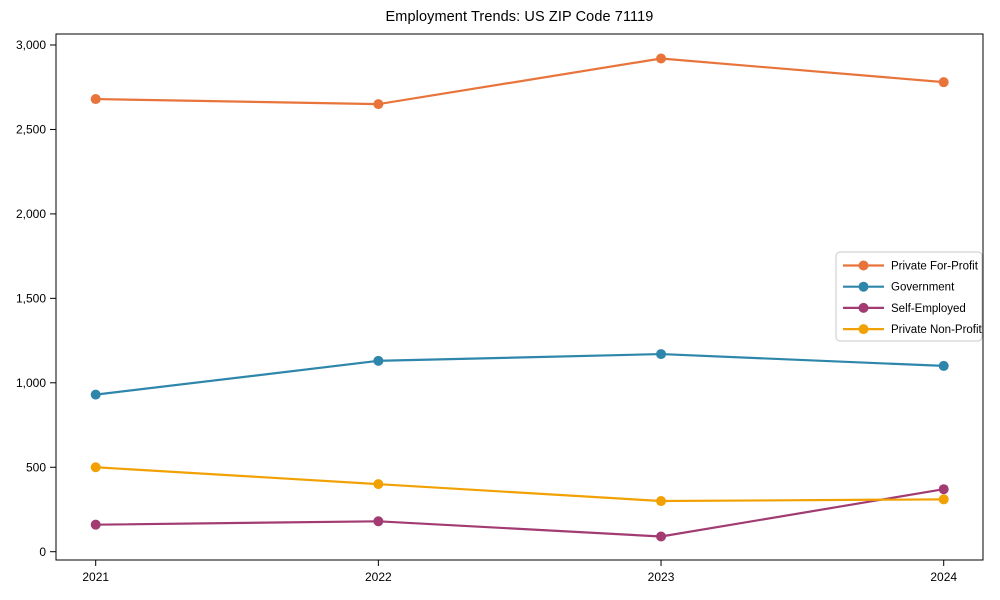 Image resolution: width=1000 pixels, height=600 pixels. Describe the element at coordinates (31, 130) in the screenshot. I see `y-tick-label: 2,500` at that location.